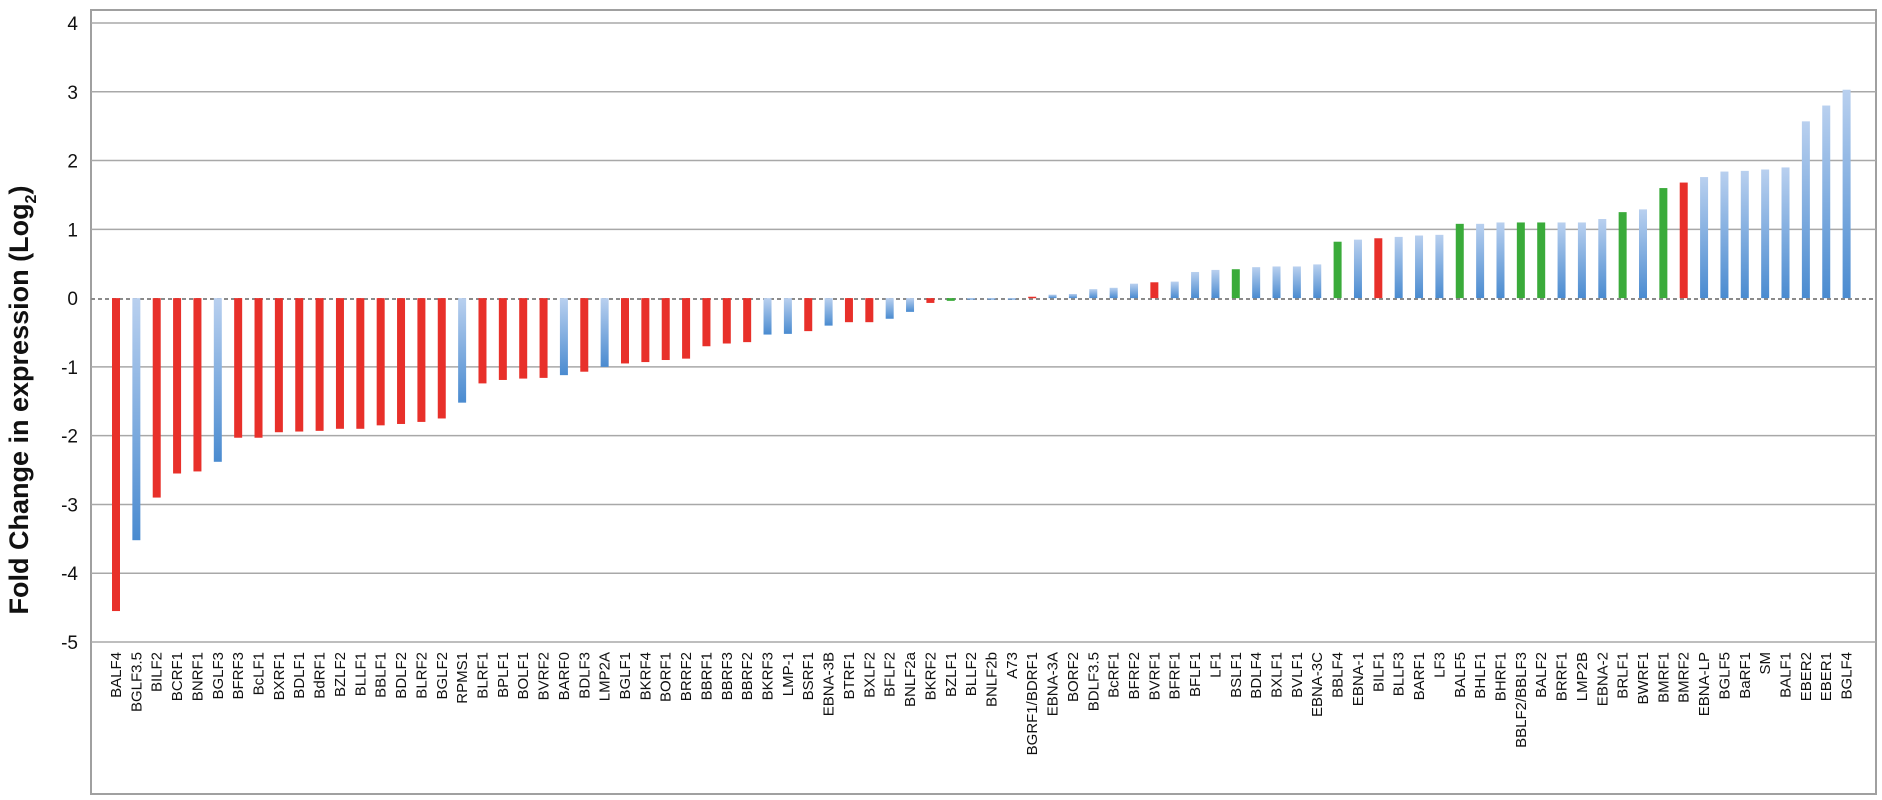 Image resolution: width=1882 pixels, height=800 pixels. I want to click on x-category-label: BXRF1, so click(279, 676).